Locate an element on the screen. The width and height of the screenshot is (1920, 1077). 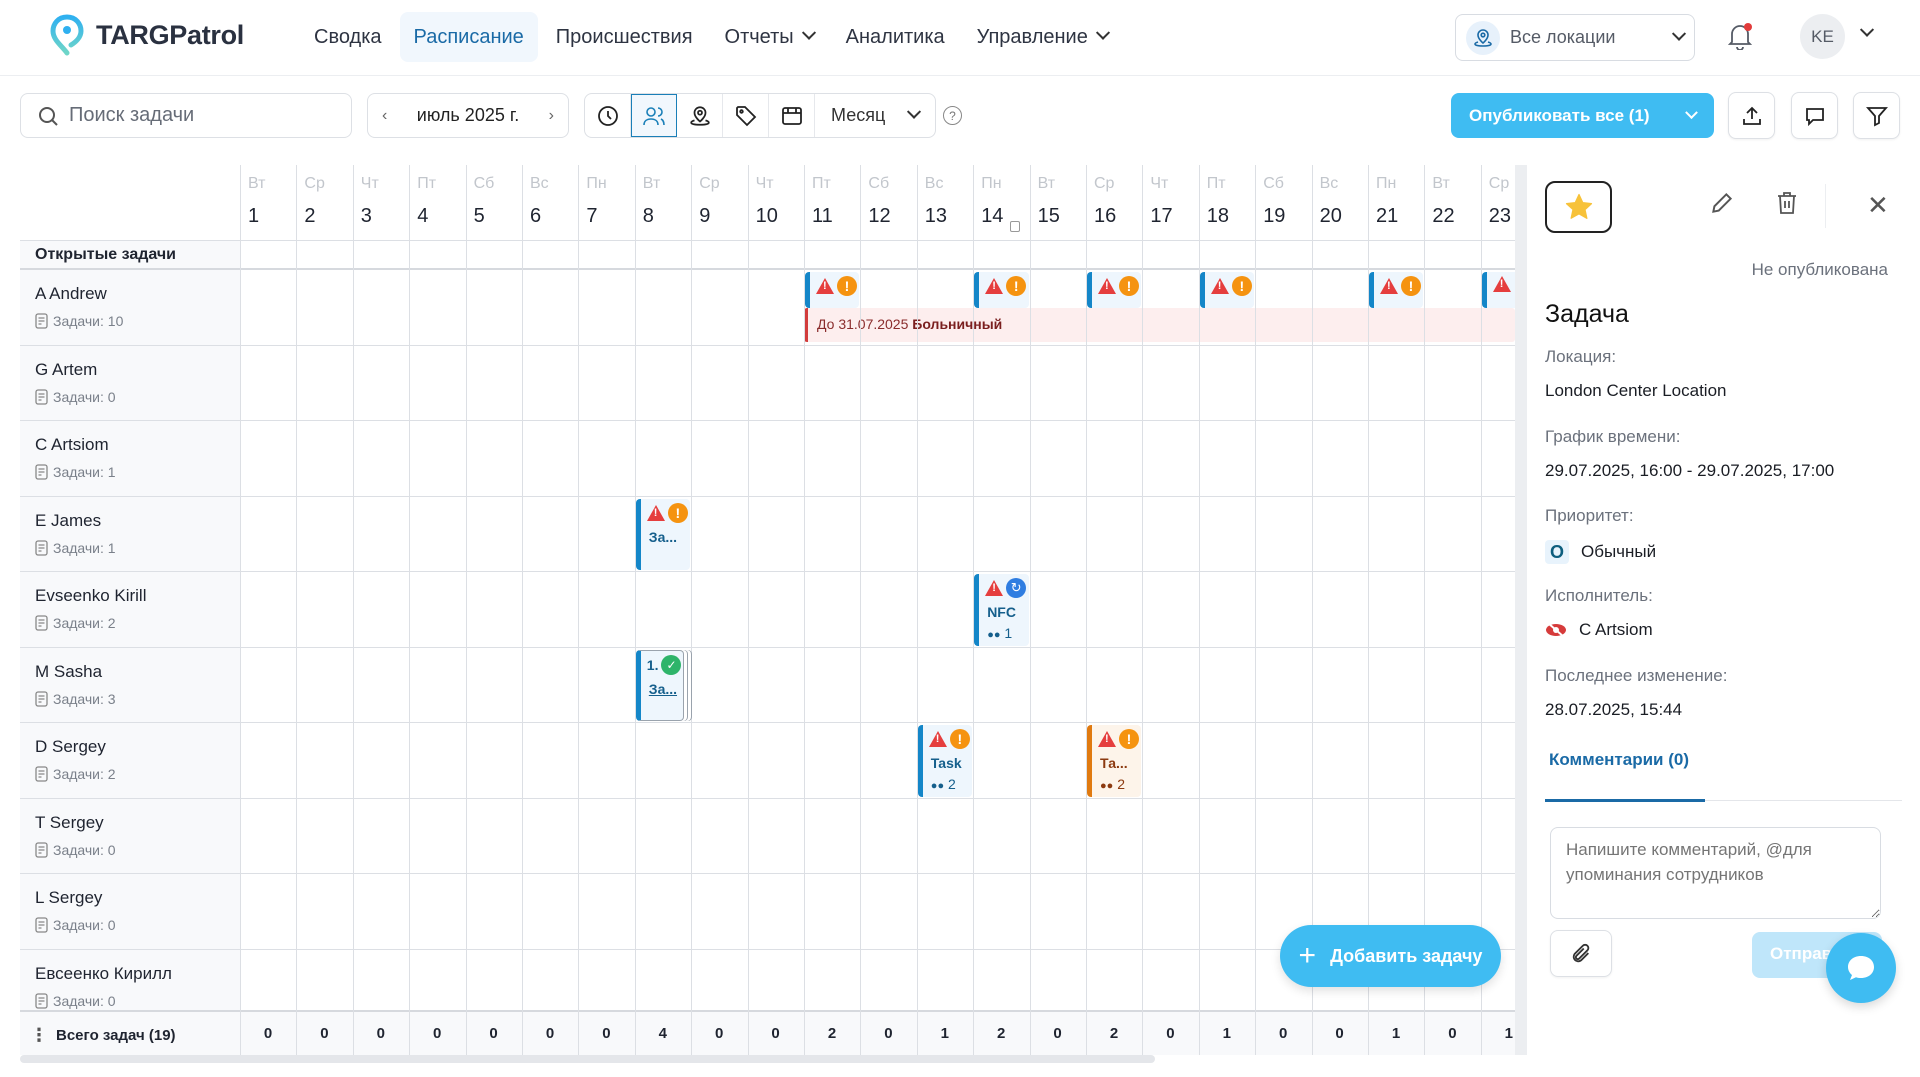
export-button is located at coordinates (1751, 115).